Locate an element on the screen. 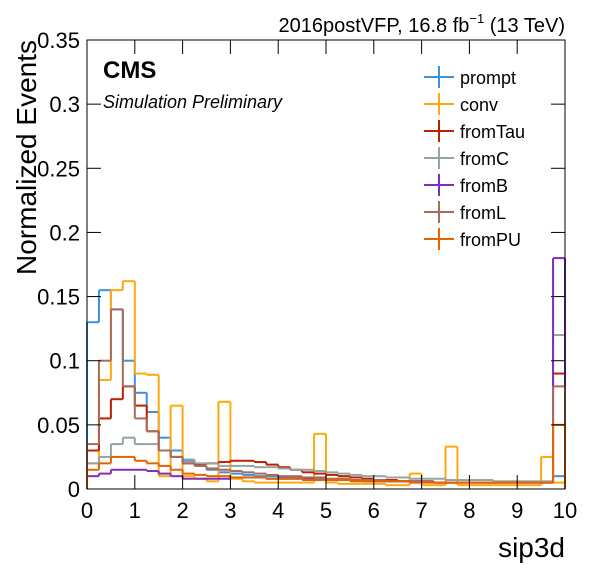 The image size is (596, 572). y-tick-label: 0.15 is located at coordinates (58, 297).